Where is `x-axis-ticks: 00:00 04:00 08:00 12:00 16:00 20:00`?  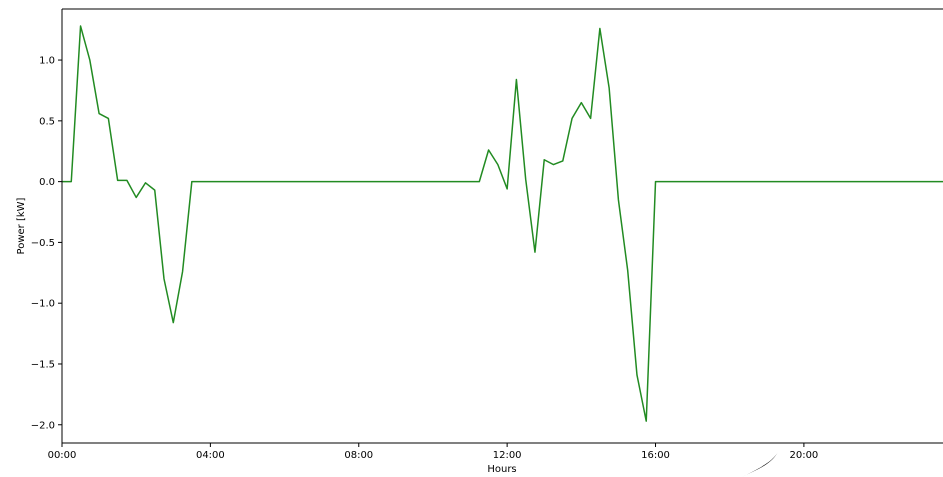
x-axis-ticks: 00:00 04:00 08:00 12:00 16:00 20:00 is located at coordinates (433, 452).